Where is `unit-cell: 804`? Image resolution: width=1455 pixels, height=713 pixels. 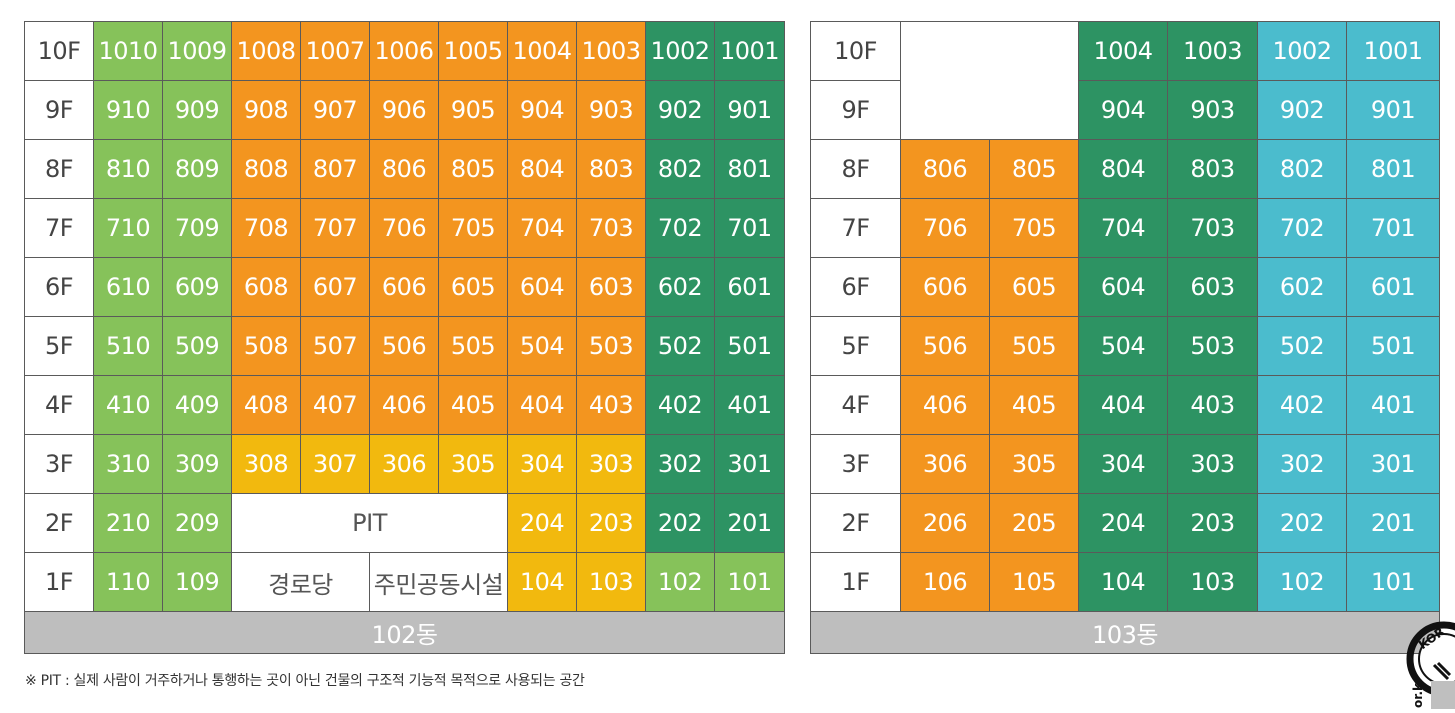
unit-cell: 804 is located at coordinates (542, 169).